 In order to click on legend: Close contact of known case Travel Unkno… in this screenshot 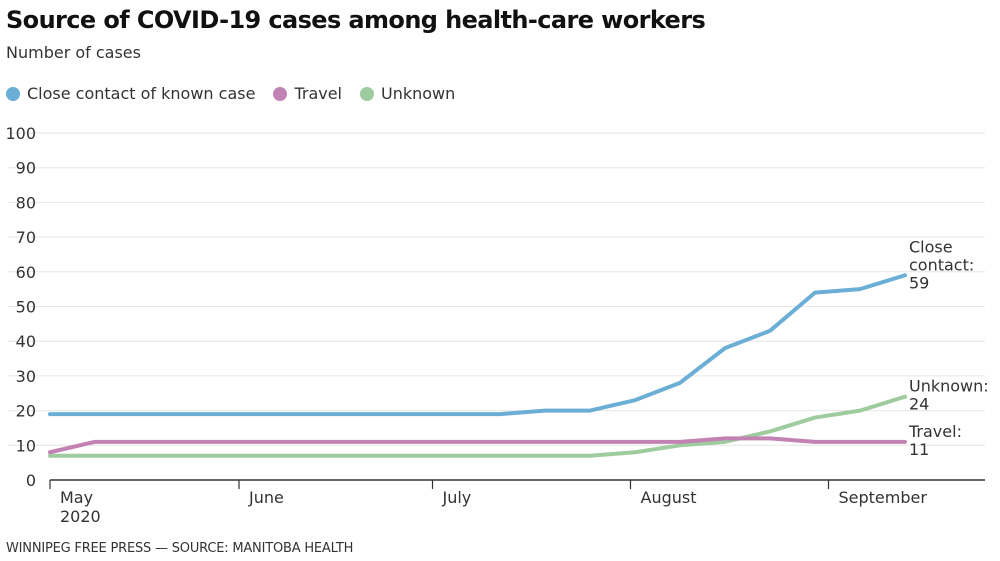, I will do `click(239, 93)`.